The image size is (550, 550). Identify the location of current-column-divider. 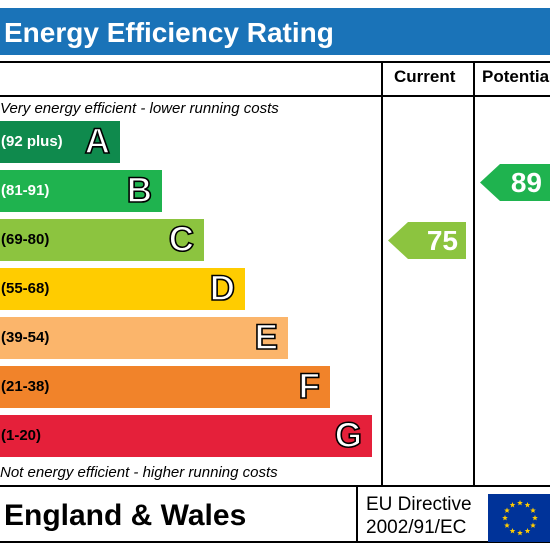
(382, 274).